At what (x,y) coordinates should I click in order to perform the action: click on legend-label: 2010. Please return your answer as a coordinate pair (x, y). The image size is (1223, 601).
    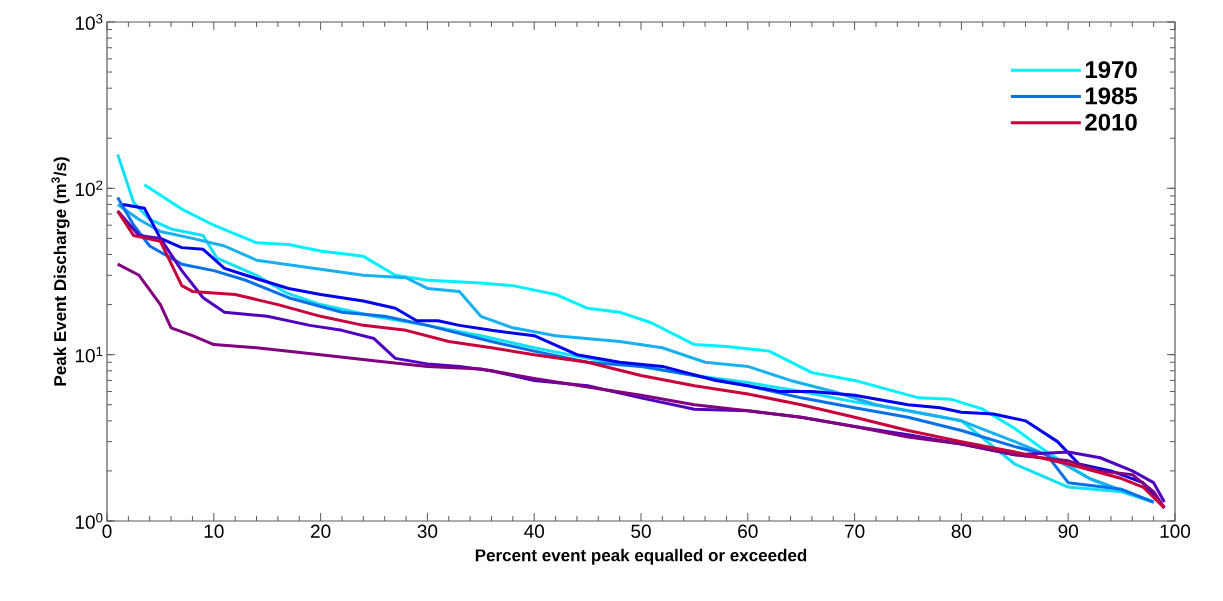
    Looking at the image, I should click on (1111, 122).